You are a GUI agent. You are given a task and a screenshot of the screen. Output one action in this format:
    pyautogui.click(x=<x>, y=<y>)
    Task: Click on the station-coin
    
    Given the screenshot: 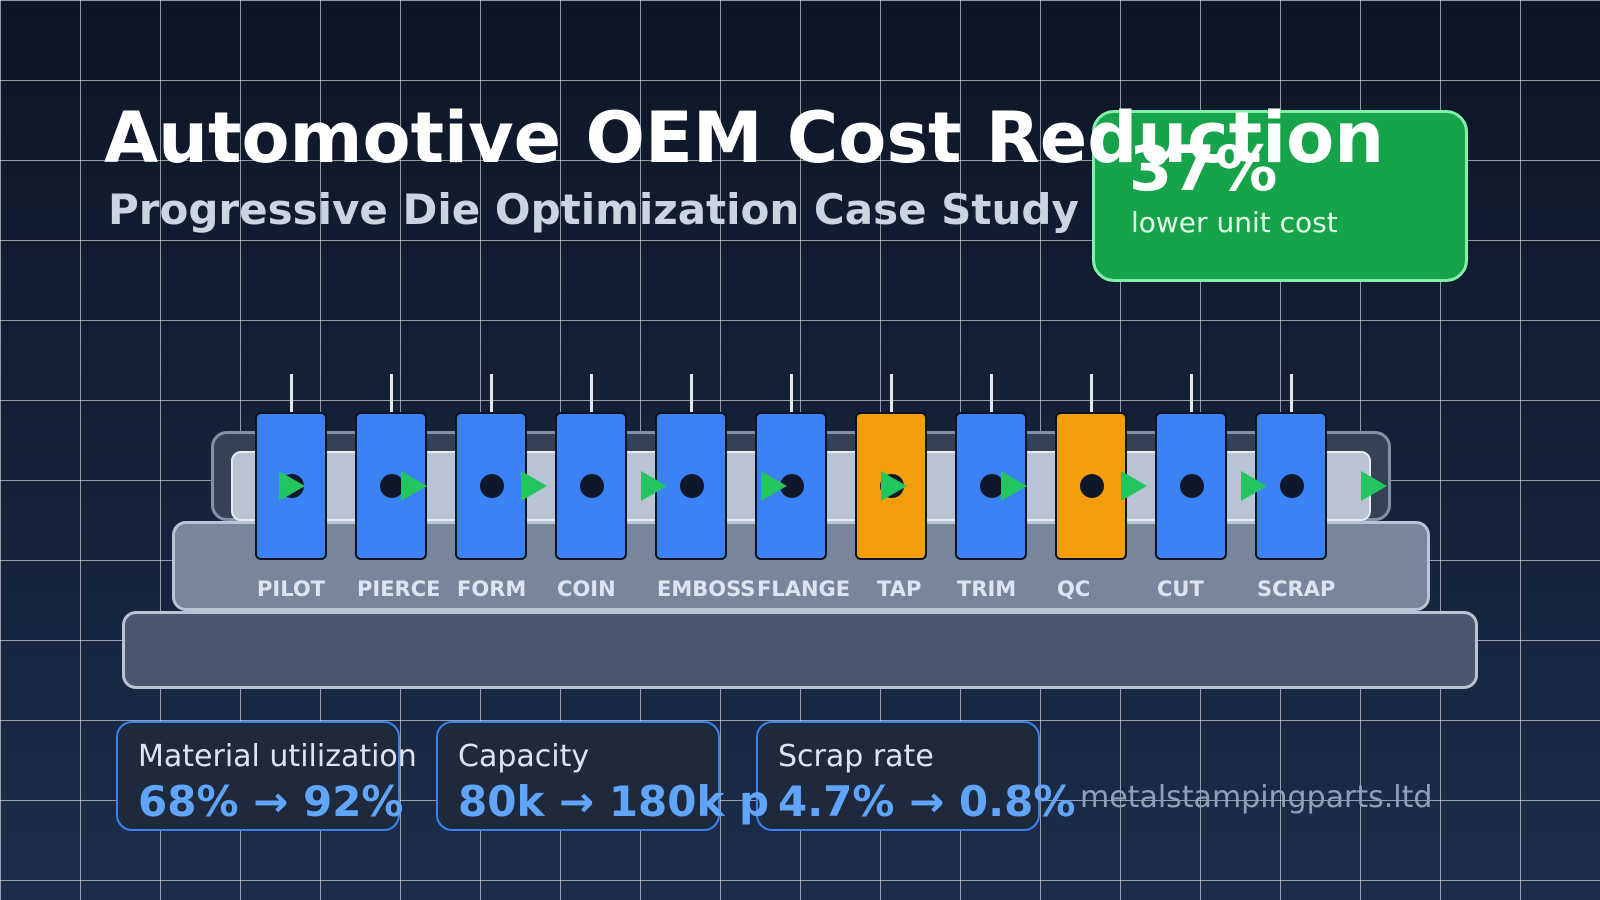 What is the action you would take?
    pyautogui.click(x=591, y=486)
    